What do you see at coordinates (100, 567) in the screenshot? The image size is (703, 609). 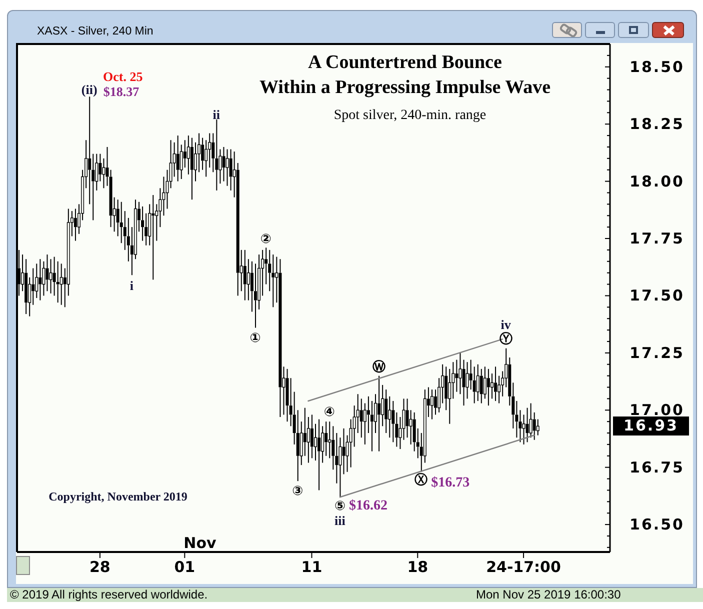 I see `x-tick-label: 28` at bounding box center [100, 567].